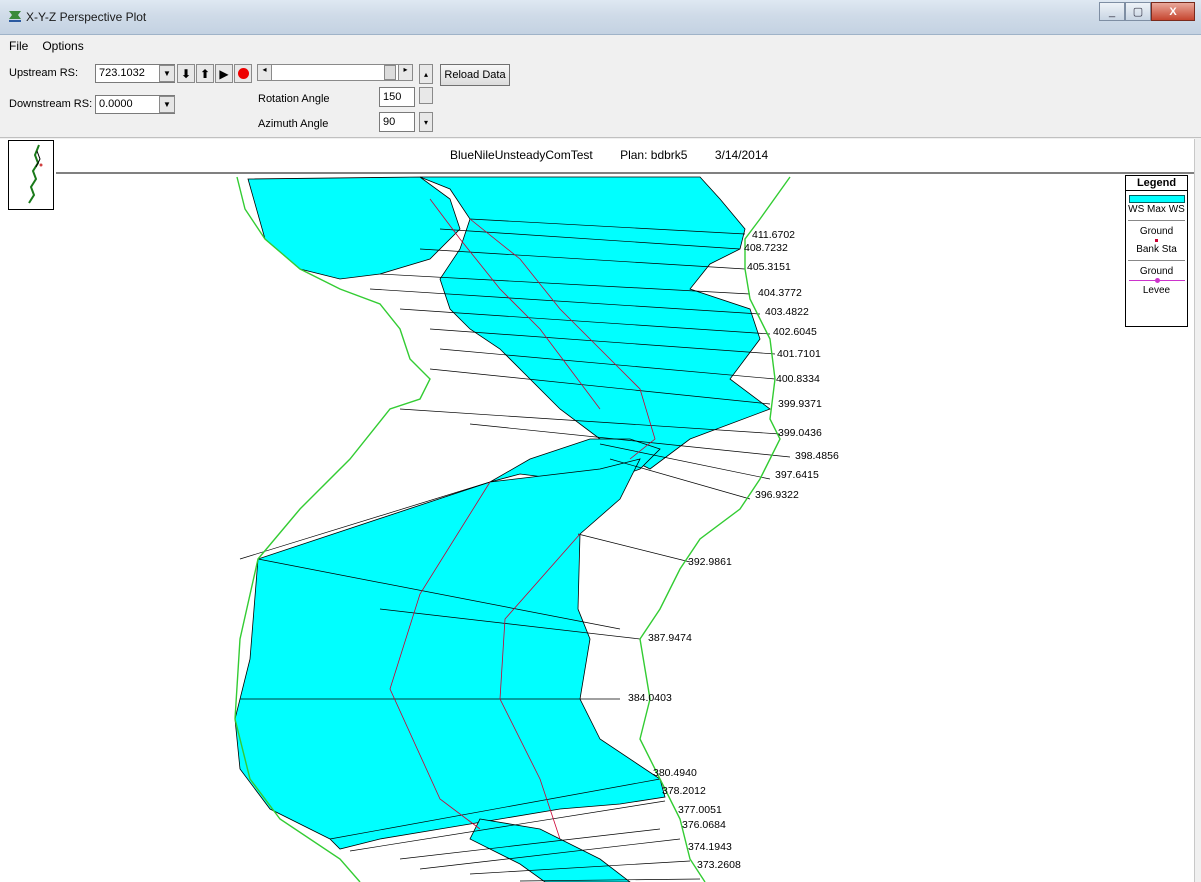  Describe the element at coordinates (650, 698) in the screenshot. I see `station-label: 384.0403` at that location.